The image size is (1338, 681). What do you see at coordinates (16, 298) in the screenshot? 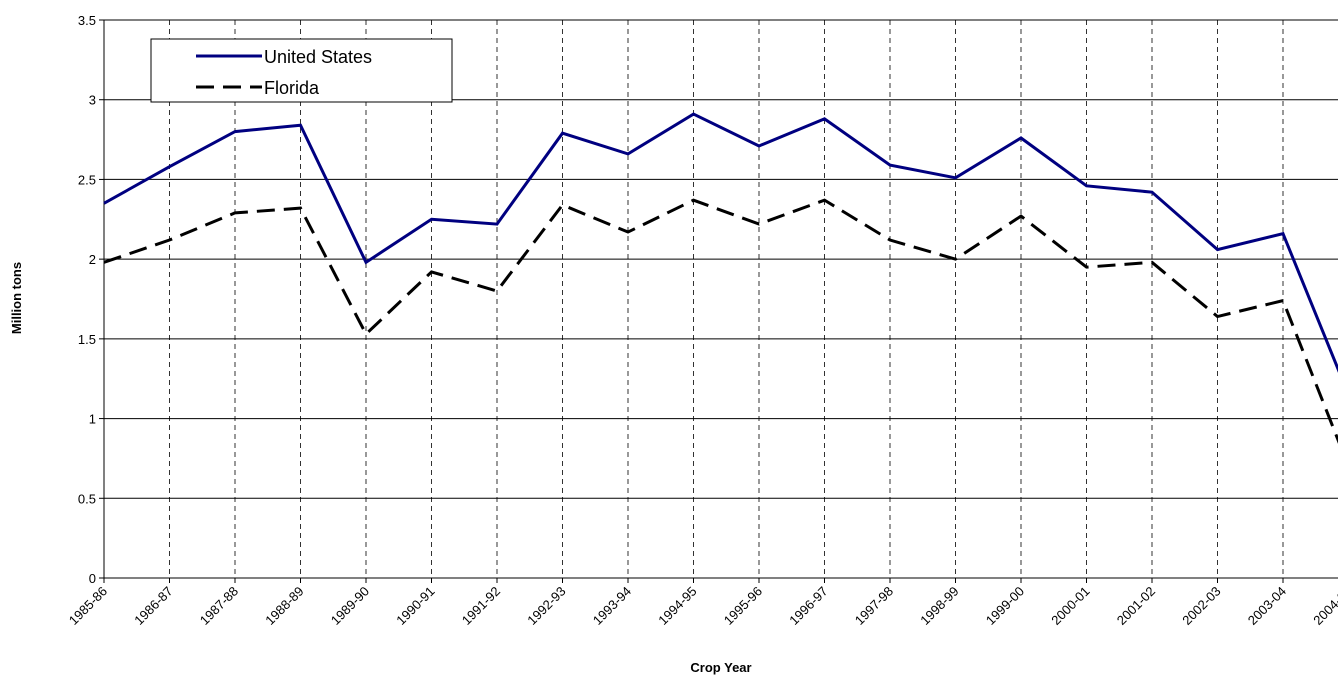
I see `y-axis-title: Million tons` at bounding box center [16, 298].